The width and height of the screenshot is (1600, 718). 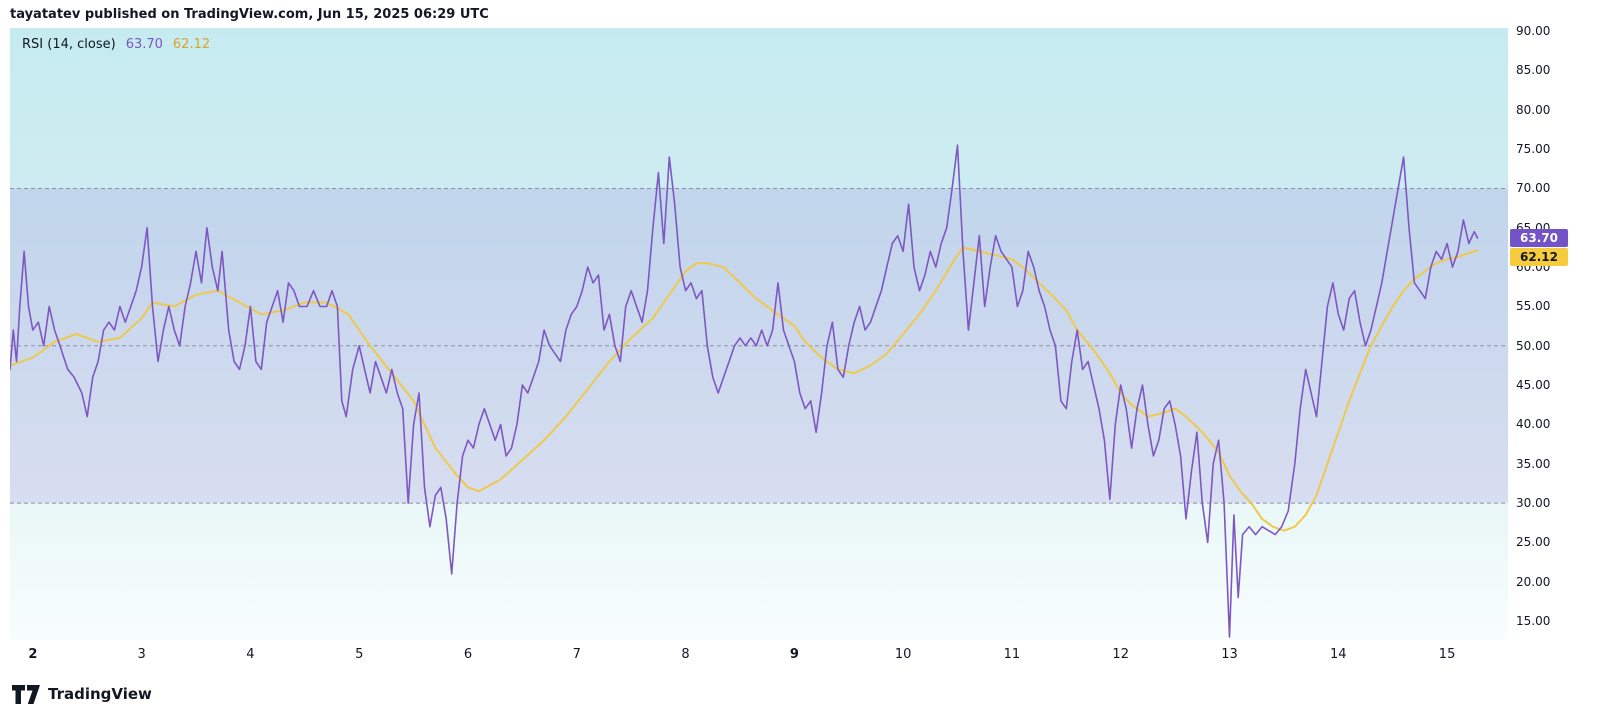 I want to click on time-axis-label: 6, so click(x=468, y=654).